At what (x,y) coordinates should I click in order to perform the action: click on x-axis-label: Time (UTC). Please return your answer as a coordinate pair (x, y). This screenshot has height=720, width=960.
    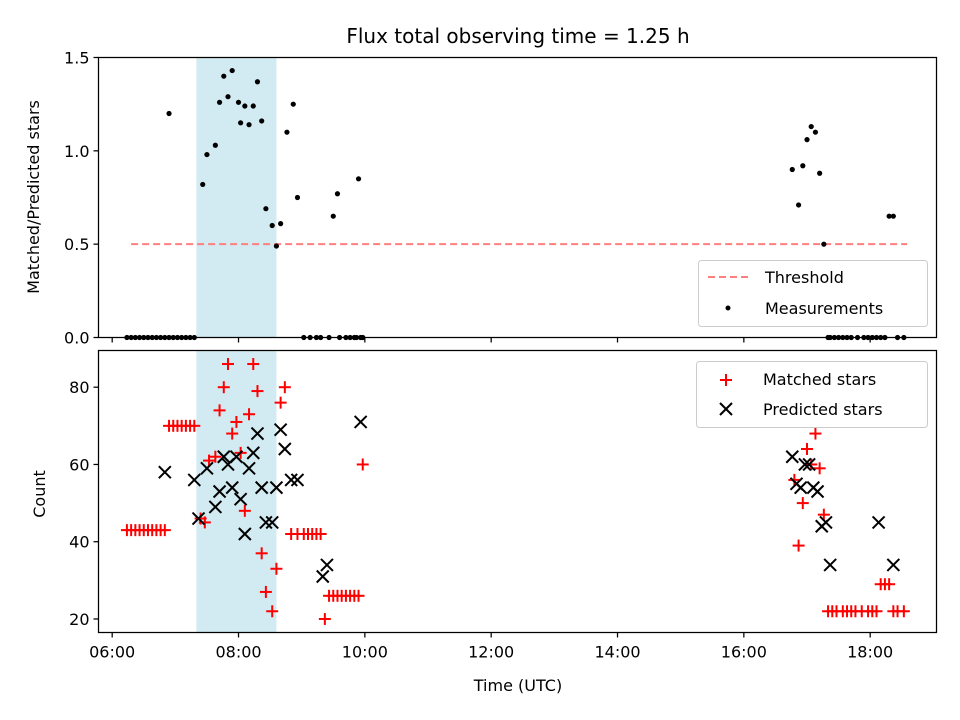
    Looking at the image, I should click on (517, 685).